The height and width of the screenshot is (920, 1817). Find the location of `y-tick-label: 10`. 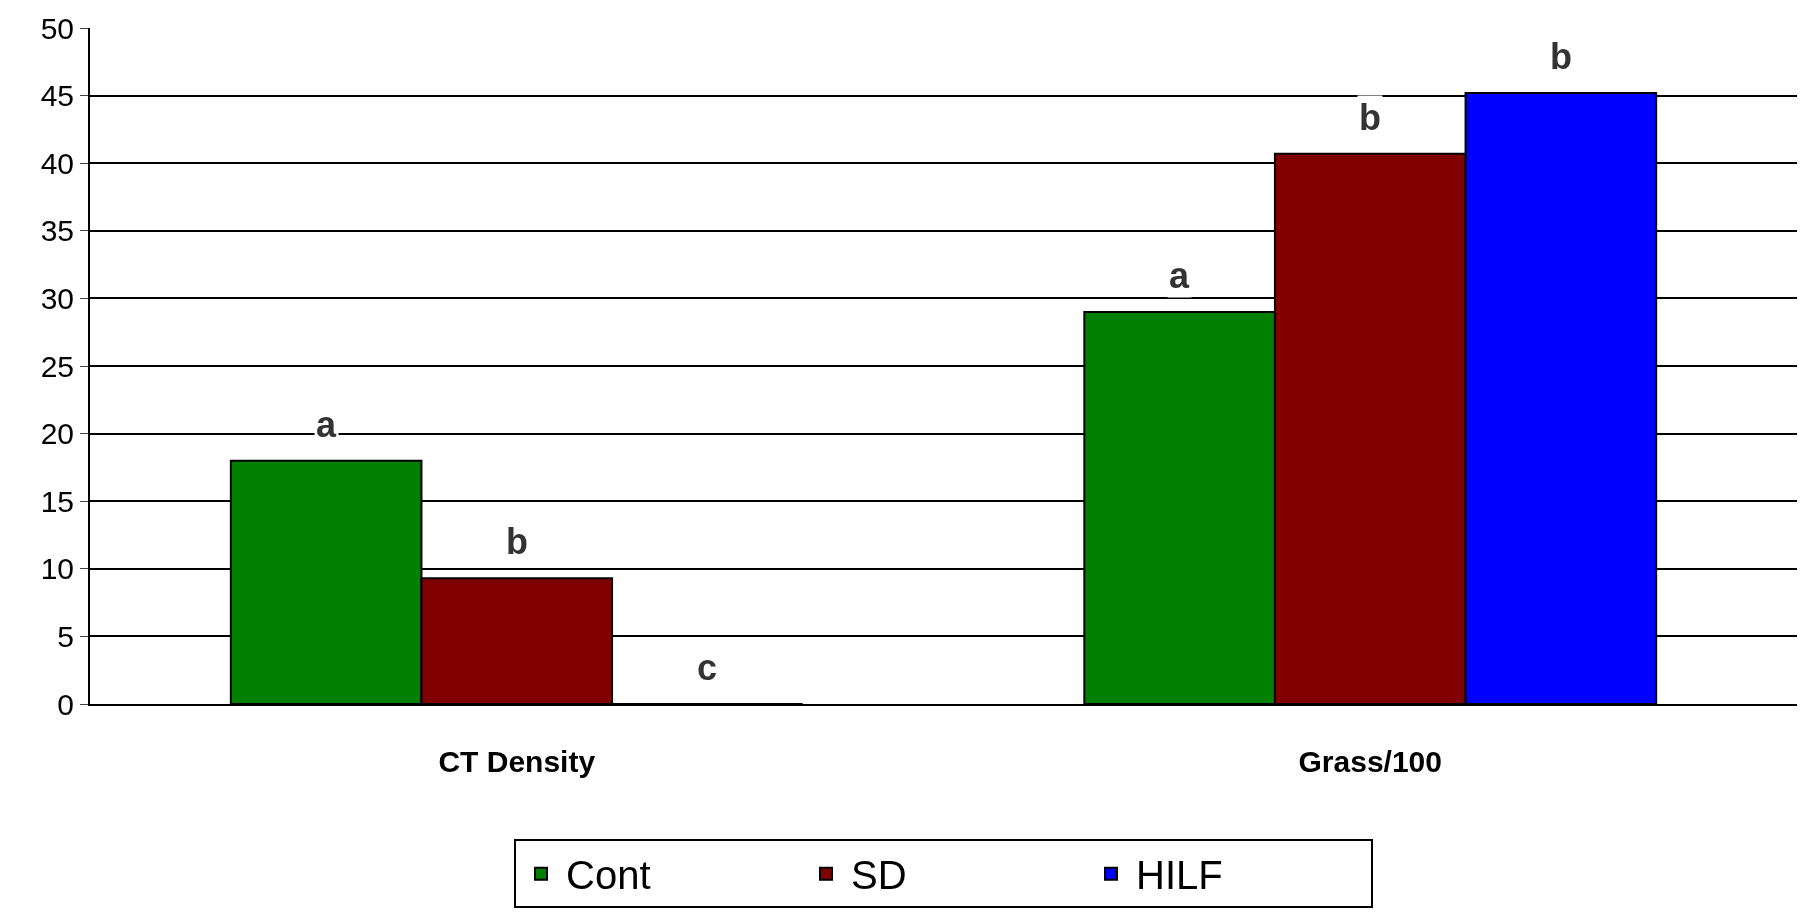

y-tick-label: 10 is located at coordinates (57, 569).